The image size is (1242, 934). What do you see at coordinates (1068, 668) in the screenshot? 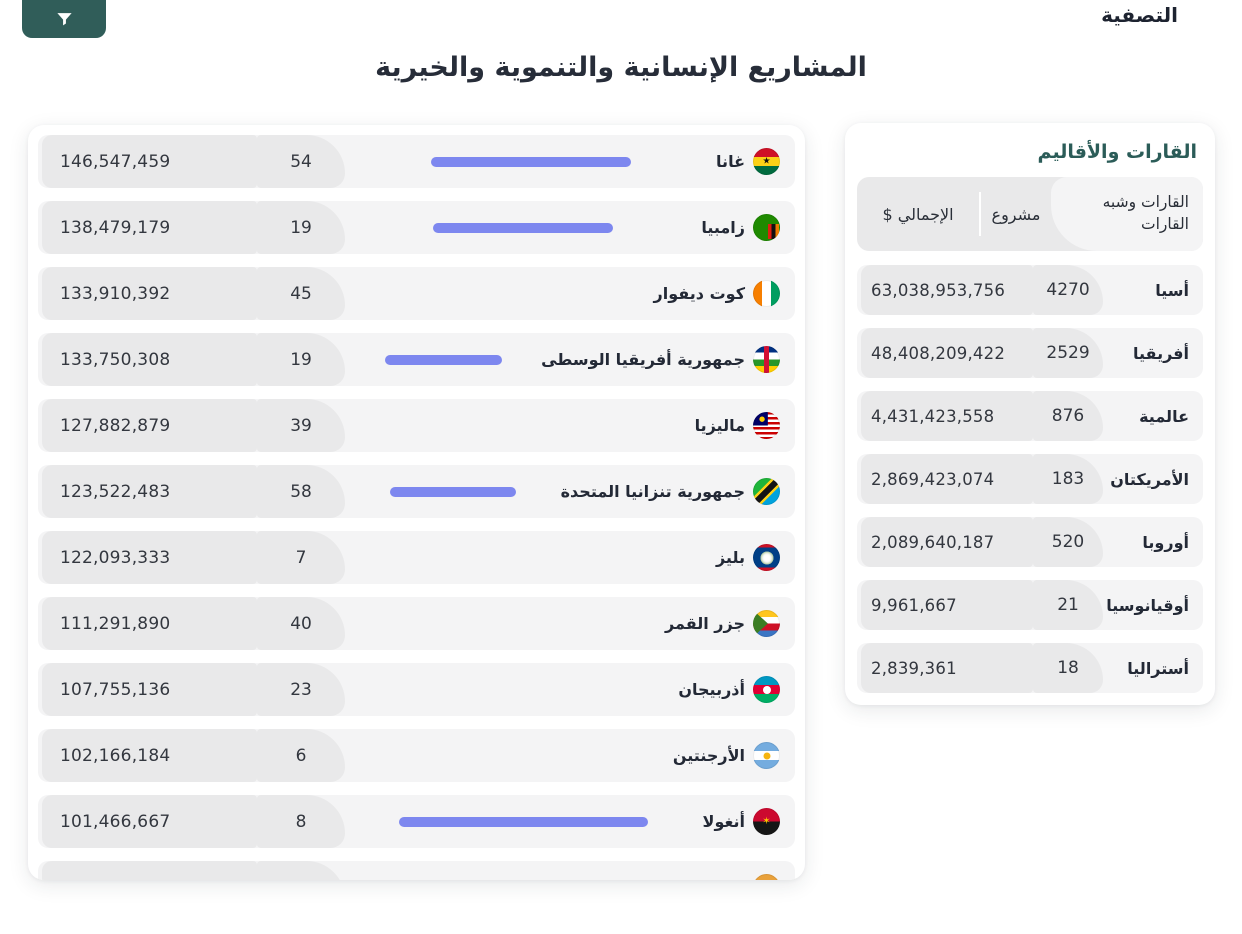
I see `continent-projects-count: 18` at bounding box center [1068, 668].